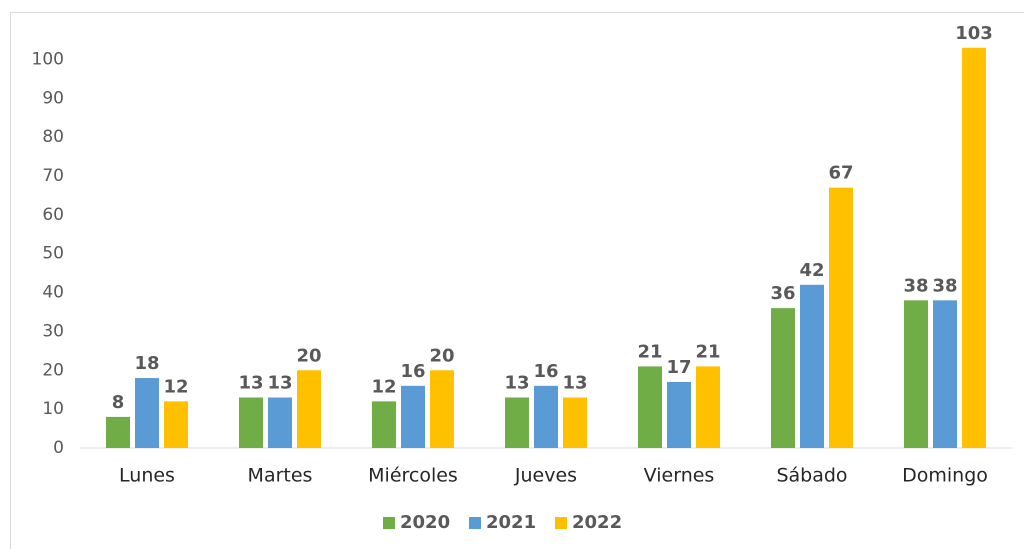 Image resolution: width=1024 pixels, height=549 pixels. I want to click on value-label: 36, so click(782, 293).